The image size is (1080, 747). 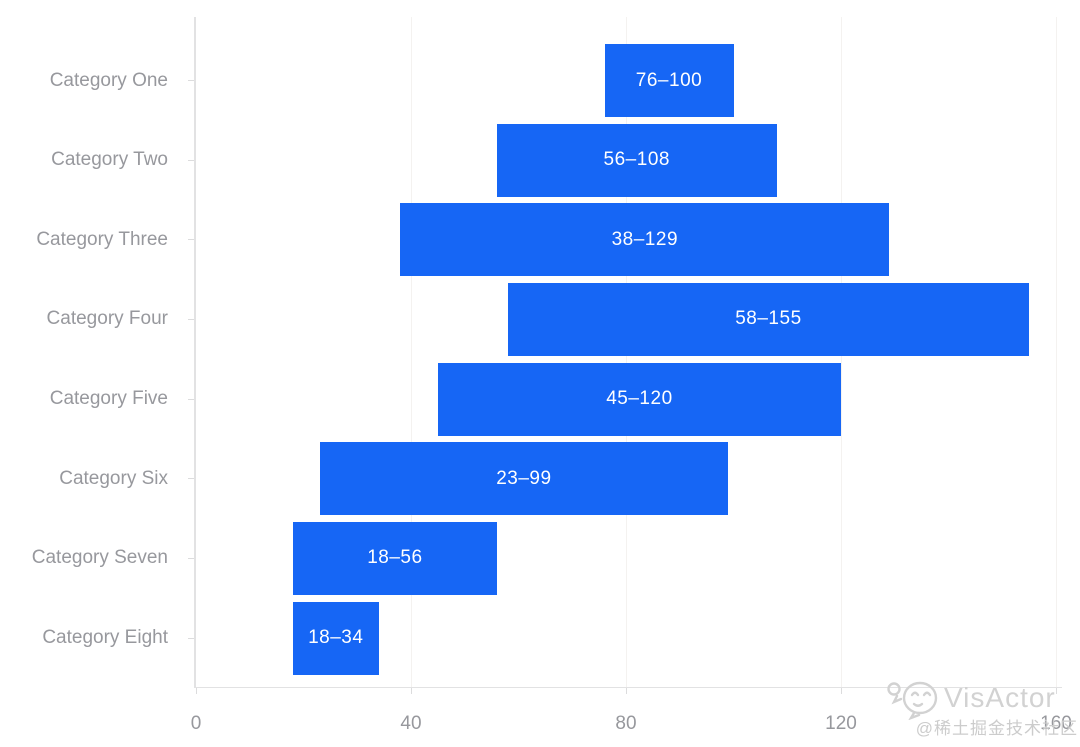 I want to click on range-bar: 56–108, so click(x=637, y=160).